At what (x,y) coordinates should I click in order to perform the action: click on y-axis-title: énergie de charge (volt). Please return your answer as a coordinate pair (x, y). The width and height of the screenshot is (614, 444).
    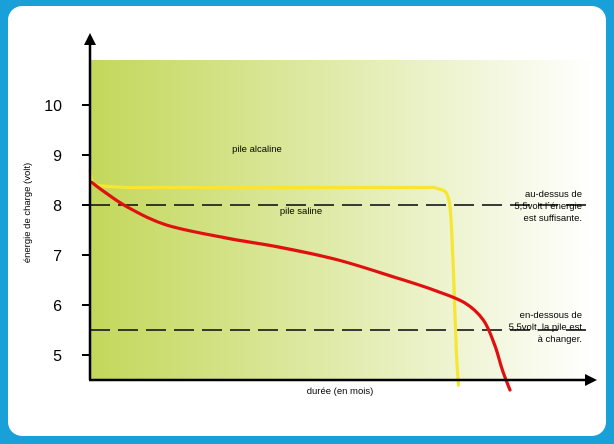
    Looking at the image, I should click on (27, 213).